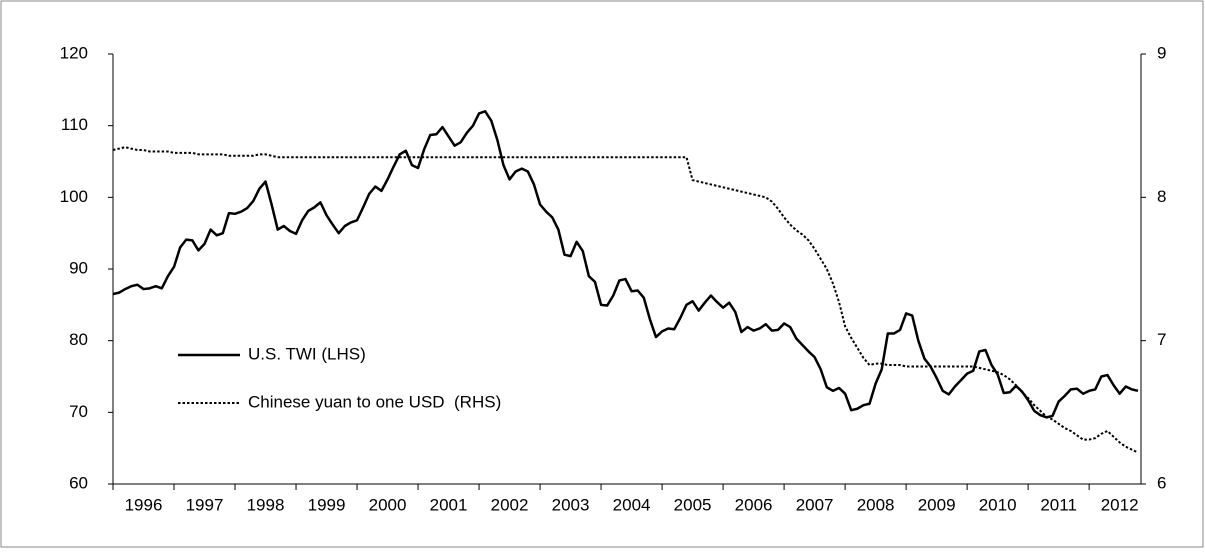 The height and width of the screenshot is (554, 1205). What do you see at coordinates (1161, 52) in the screenshot?
I see `y2-tick-label: 9` at bounding box center [1161, 52].